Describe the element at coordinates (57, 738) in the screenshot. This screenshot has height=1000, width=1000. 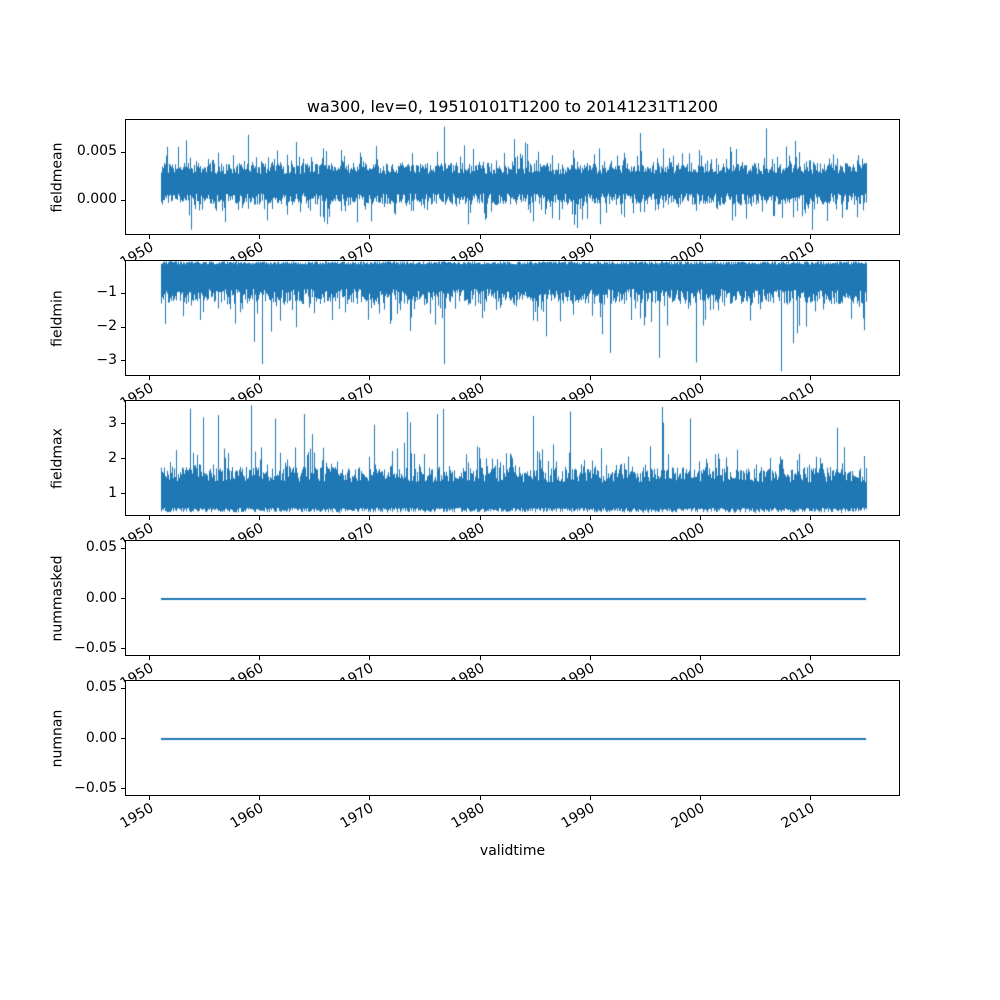
I see `y-axis-label-numnan: numnan` at that location.